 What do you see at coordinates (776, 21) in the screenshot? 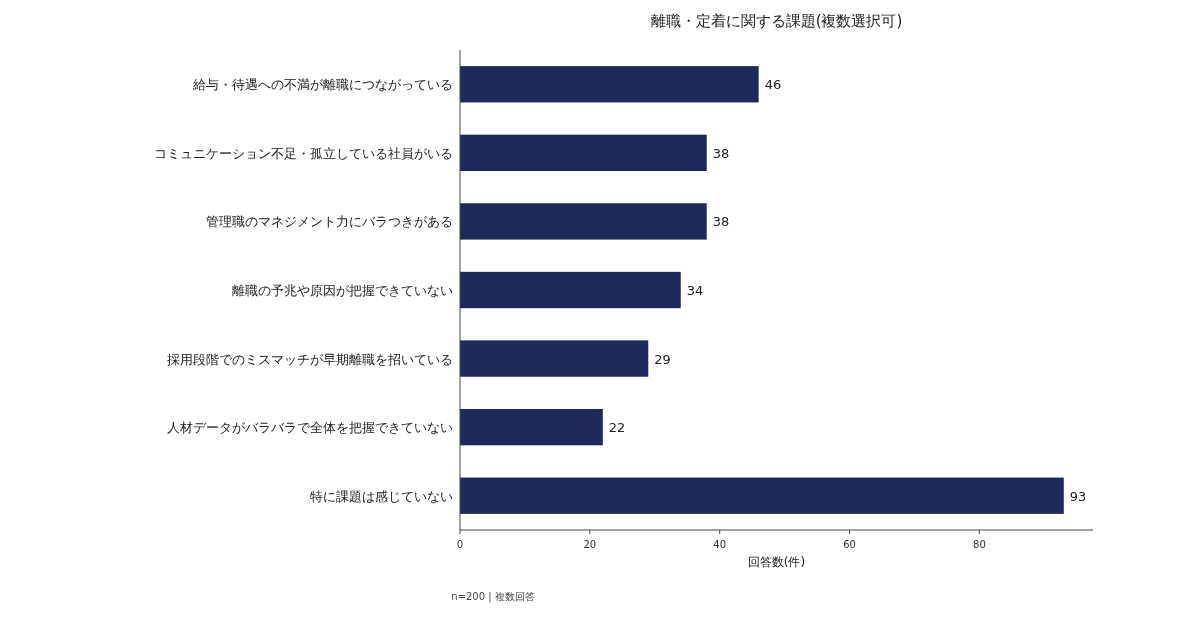
I see `chart-title: 離職・定着に関する課題(複数選択可)` at bounding box center [776, 21].